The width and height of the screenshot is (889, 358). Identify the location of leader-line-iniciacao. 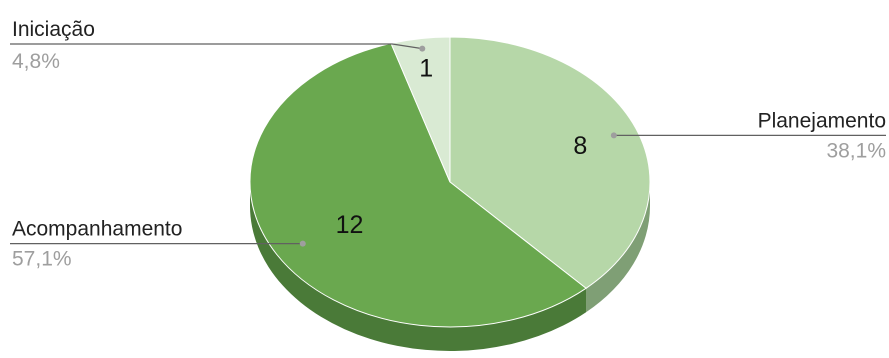
(216, 46).